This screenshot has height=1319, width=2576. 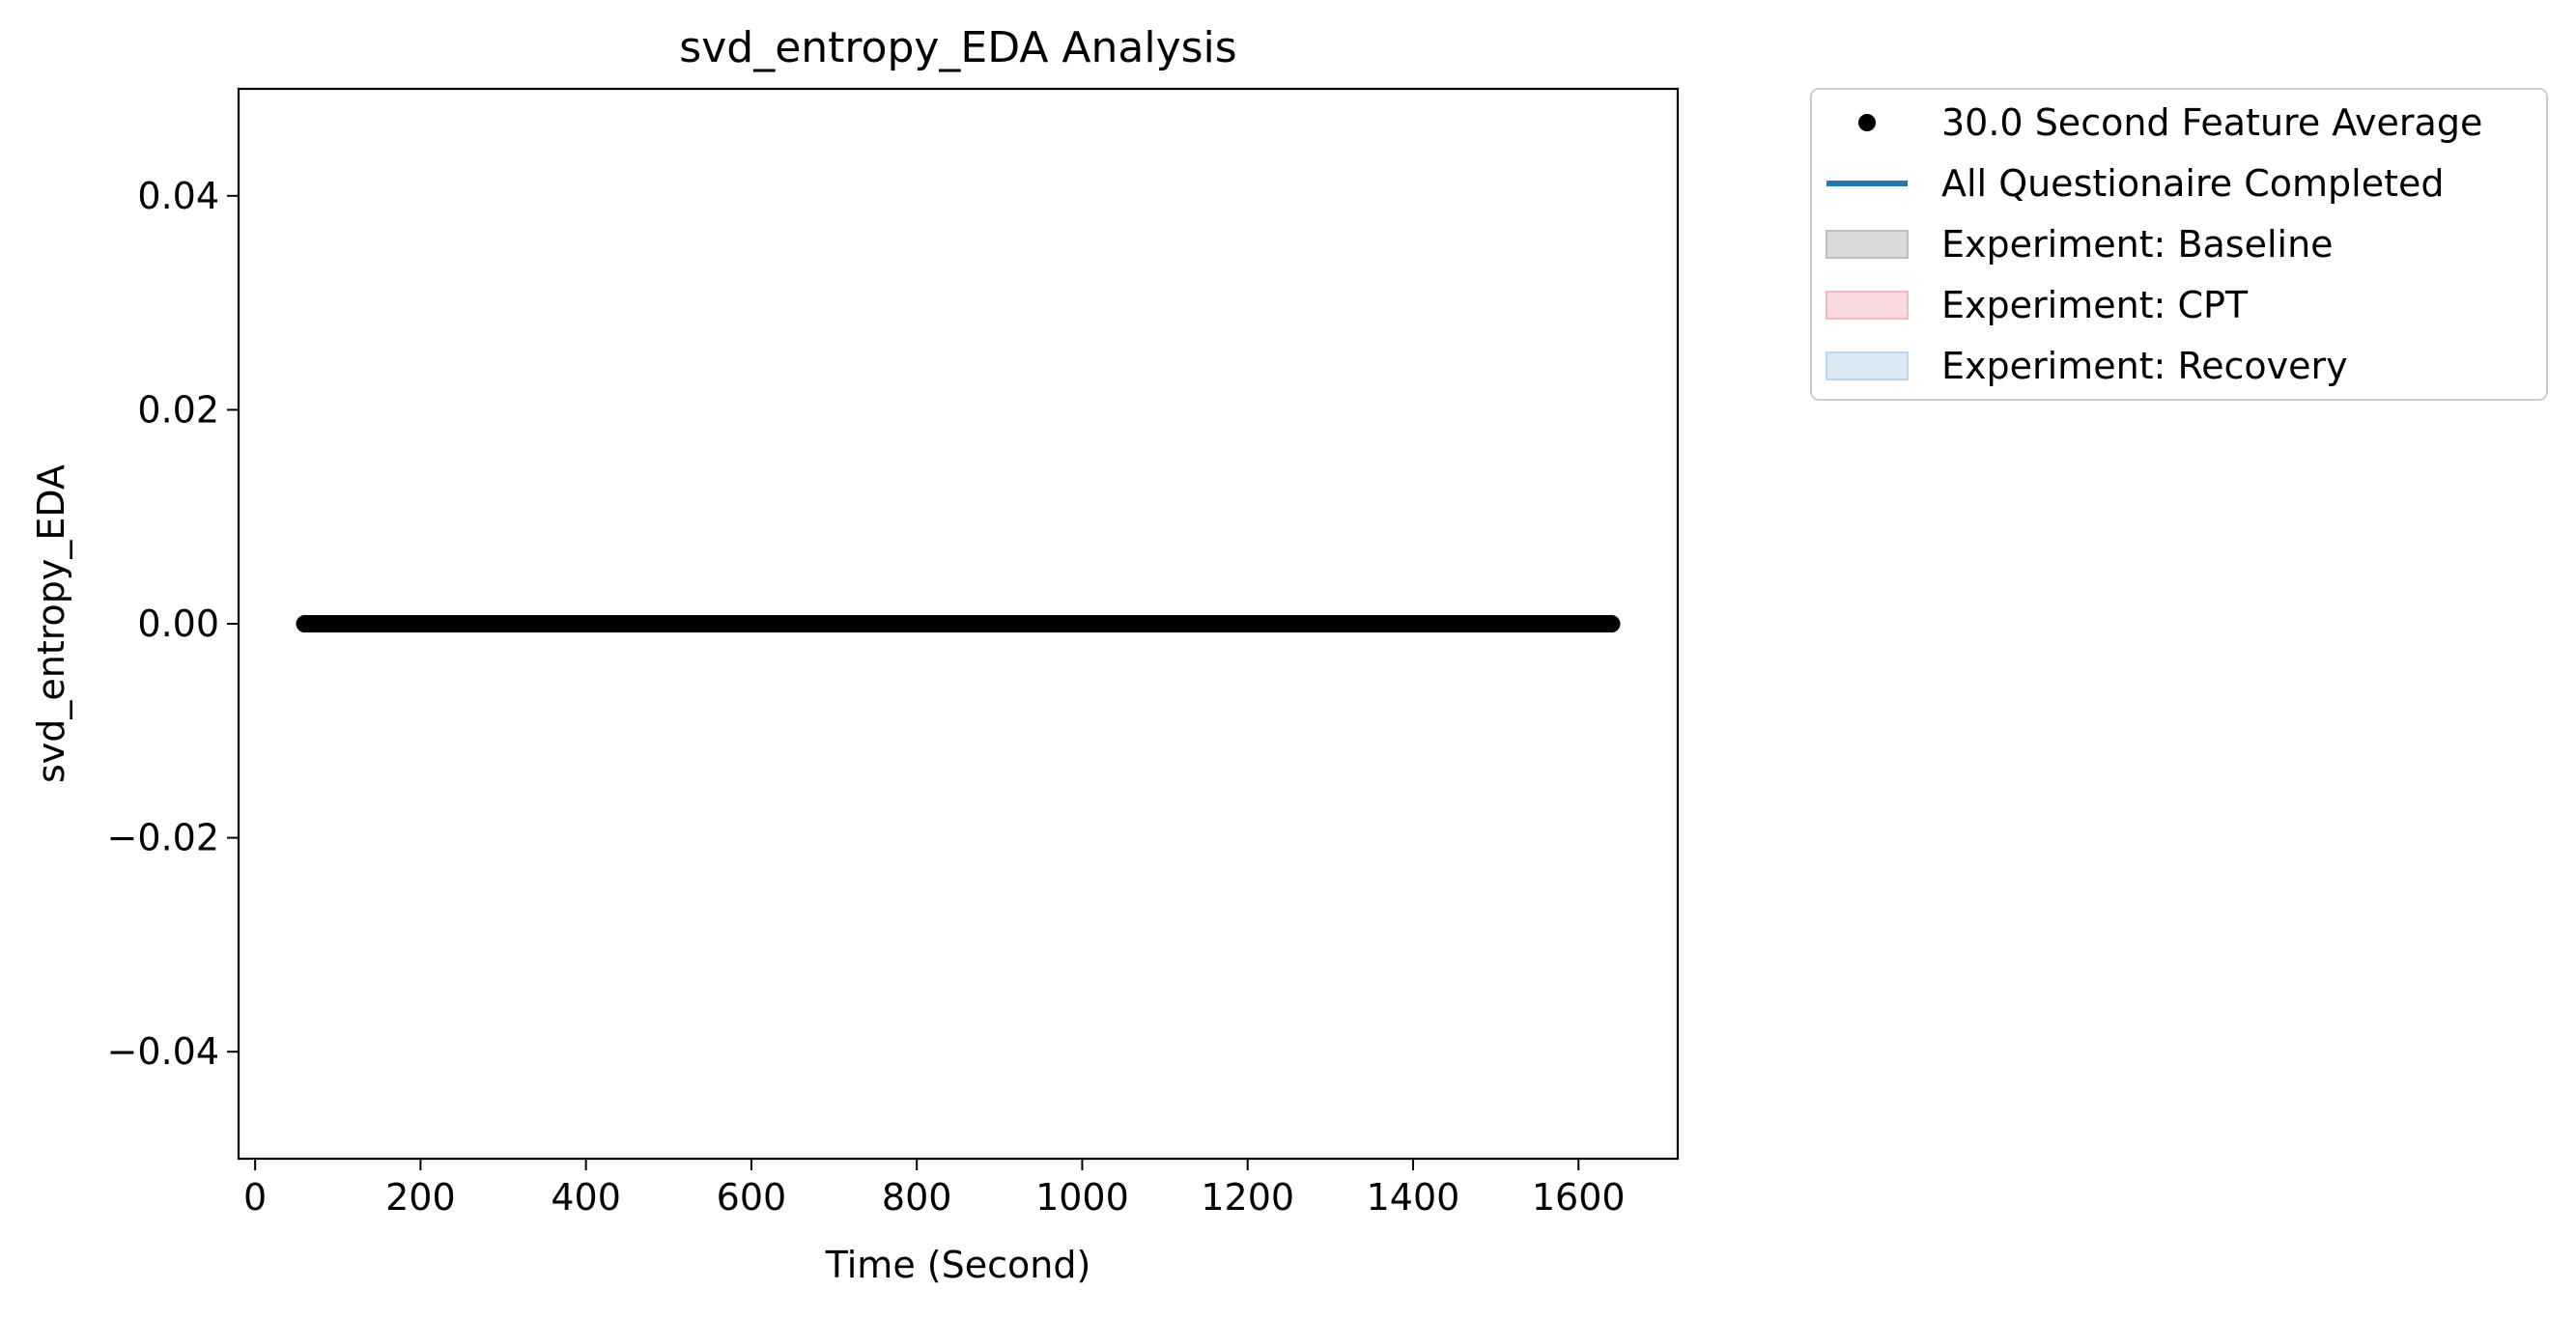 I want to click on x-tick-label: 400, so click(x=586, y=1197).